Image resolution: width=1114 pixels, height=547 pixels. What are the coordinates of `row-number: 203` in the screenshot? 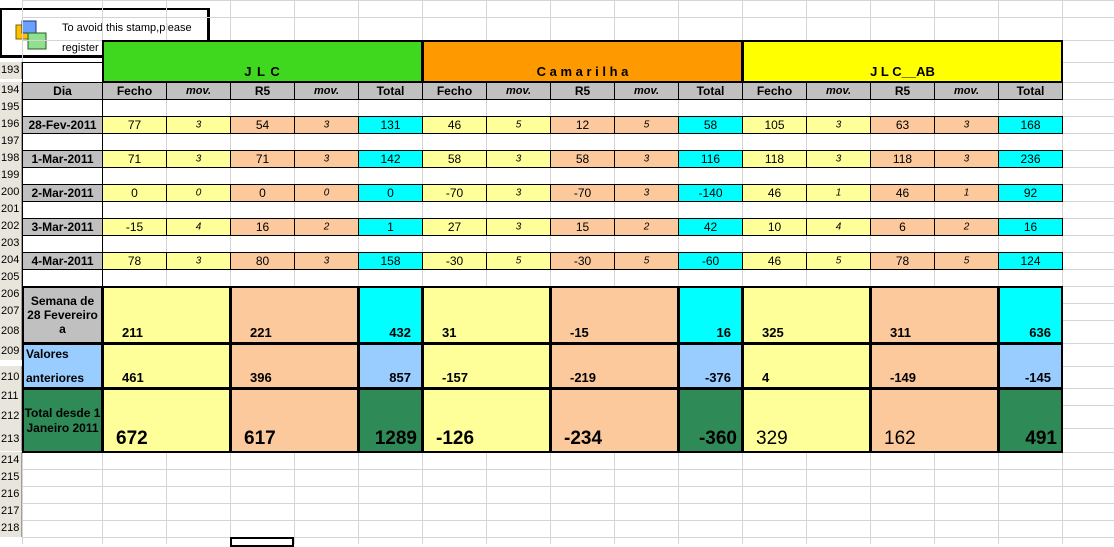 It's located at (11, 243).